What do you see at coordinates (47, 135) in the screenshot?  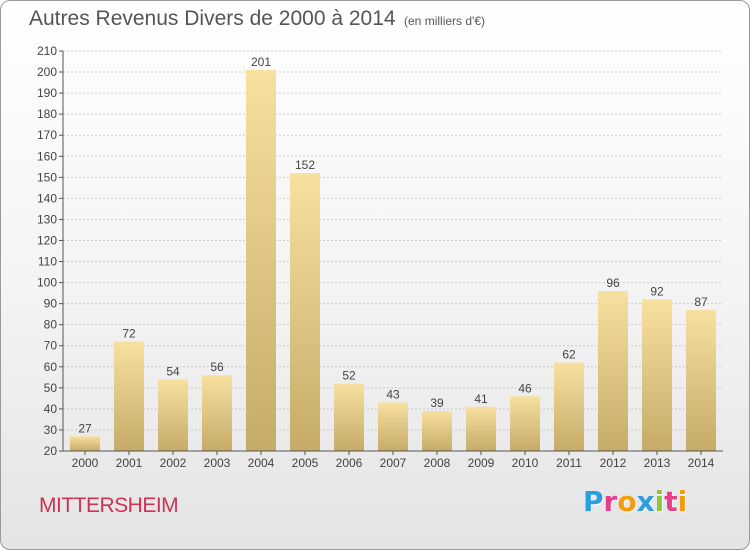 I see `y-tick-label: 170` at bounding box center [47, 135].